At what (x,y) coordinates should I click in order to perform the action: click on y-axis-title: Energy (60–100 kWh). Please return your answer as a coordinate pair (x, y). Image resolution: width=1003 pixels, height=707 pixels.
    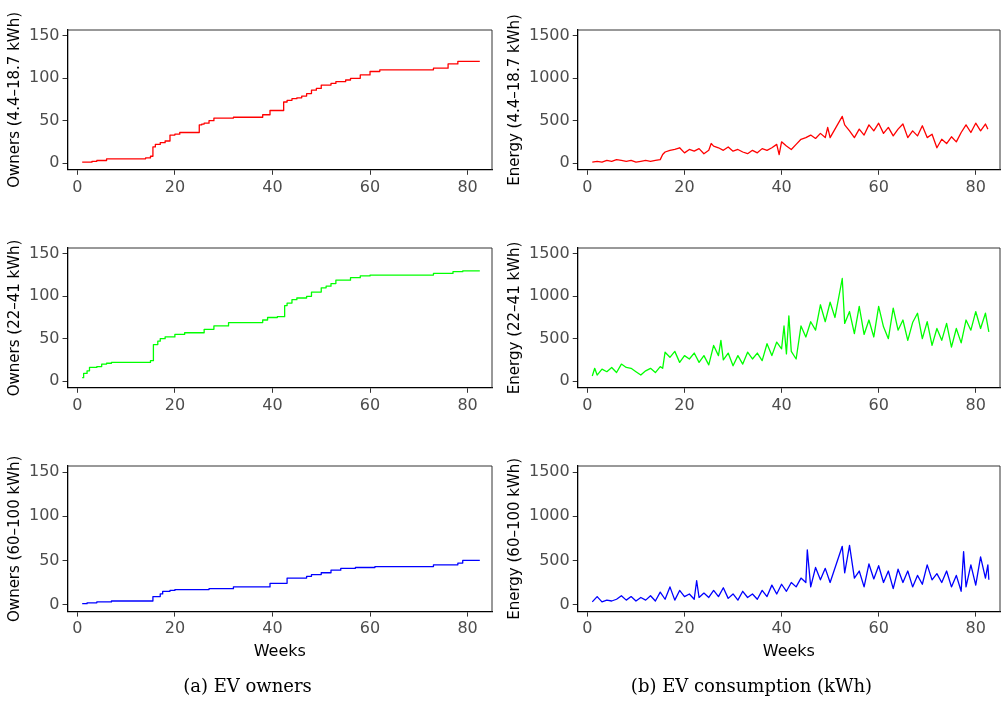
    Looking at the image, I should click on (513, 538).